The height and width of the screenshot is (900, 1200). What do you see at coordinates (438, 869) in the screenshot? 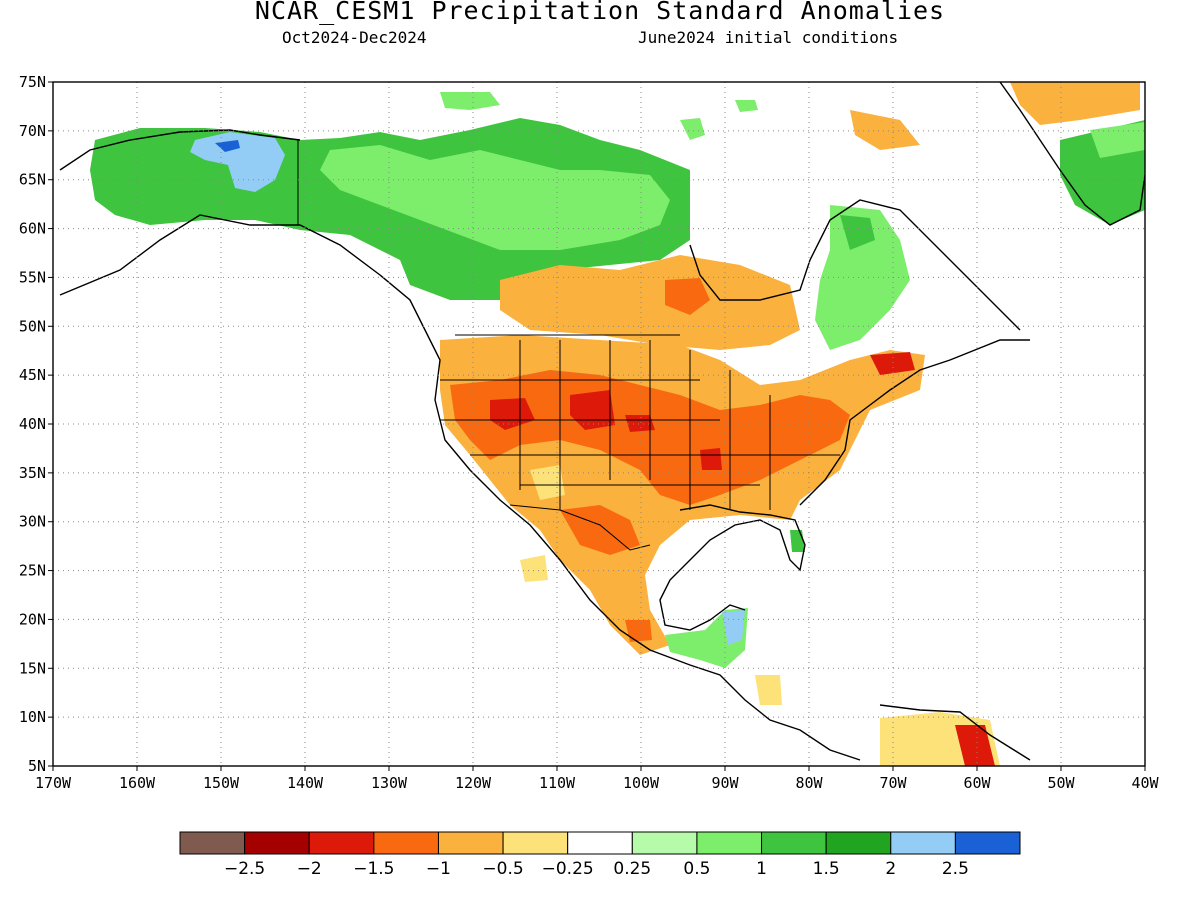
I see `colorbar-label: −1` at bounding box center [438, 869].